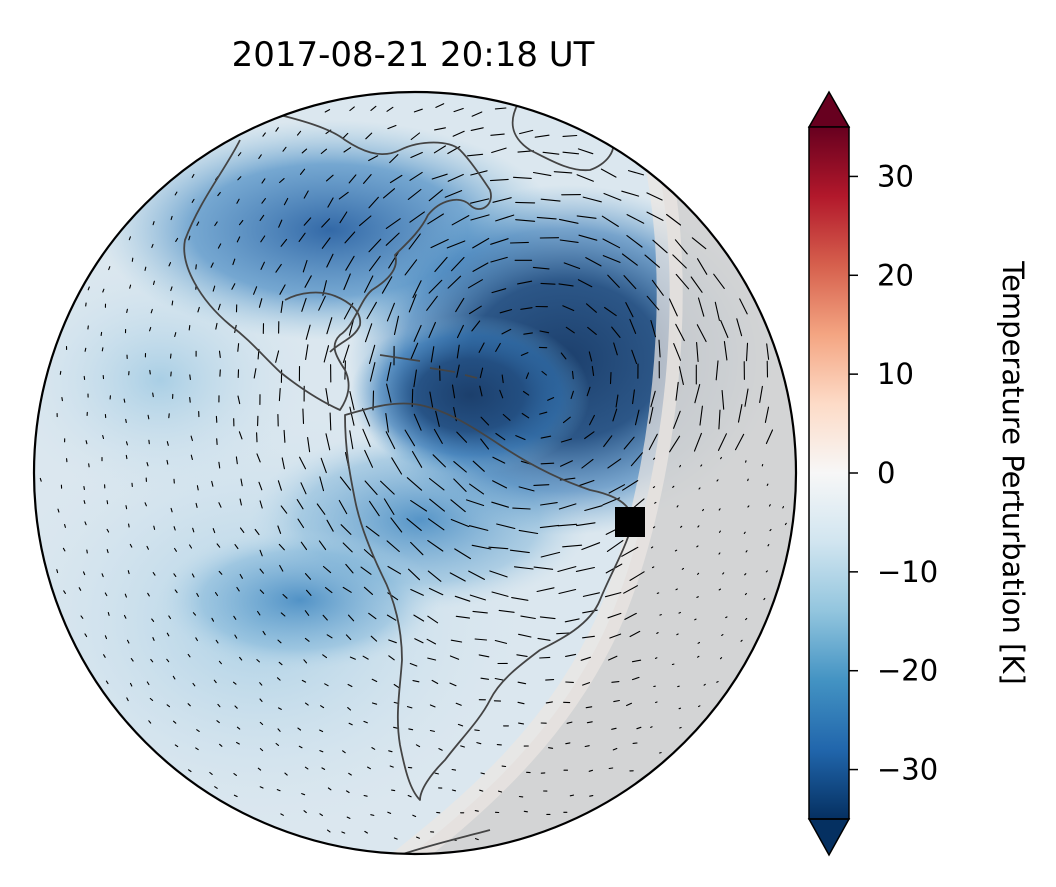  What do you see at coordinates (630, 522) in the screenshot?
I see `location-marker` at bounding box center [630, 522].